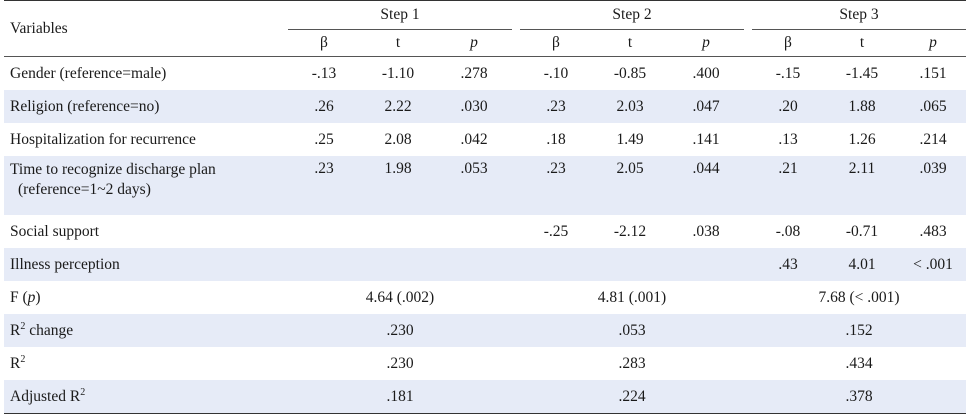 Image resolution: width=970 pixels, height=415 pixels. I want to click on row-label-line1: Time to recognize discharge plan, so click(113, 169).